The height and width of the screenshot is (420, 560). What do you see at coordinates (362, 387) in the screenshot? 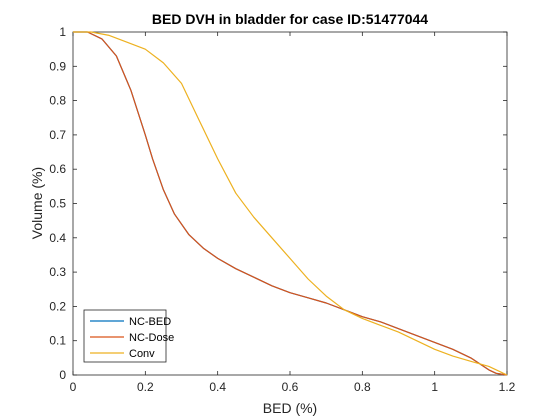
I see `x-tick-label: 0.8` at bounding box center [362, 387].